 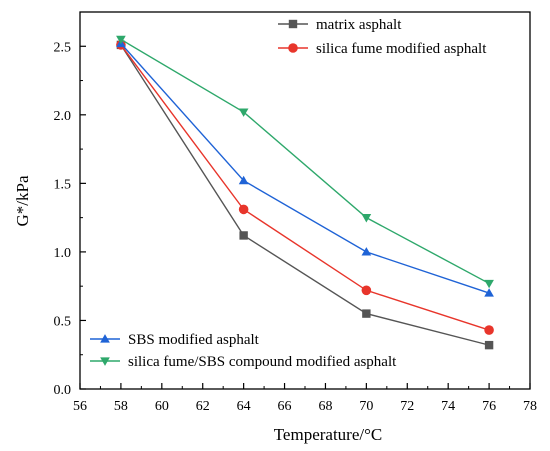 What do you see at coordinates (359, 25) in the screenshot?
I see `legend-label: matrix asphalt` at bounding box center [359, 25].